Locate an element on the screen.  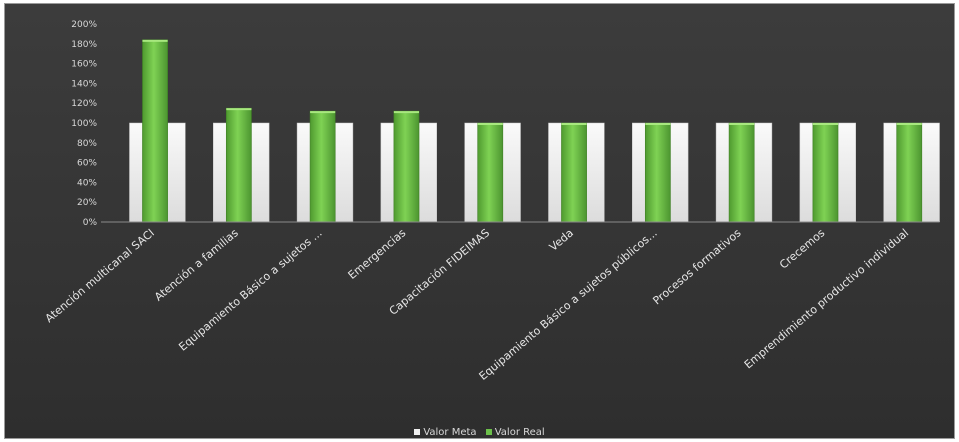
legend-label-real: Valor Real is located at coordinates (519, 432).